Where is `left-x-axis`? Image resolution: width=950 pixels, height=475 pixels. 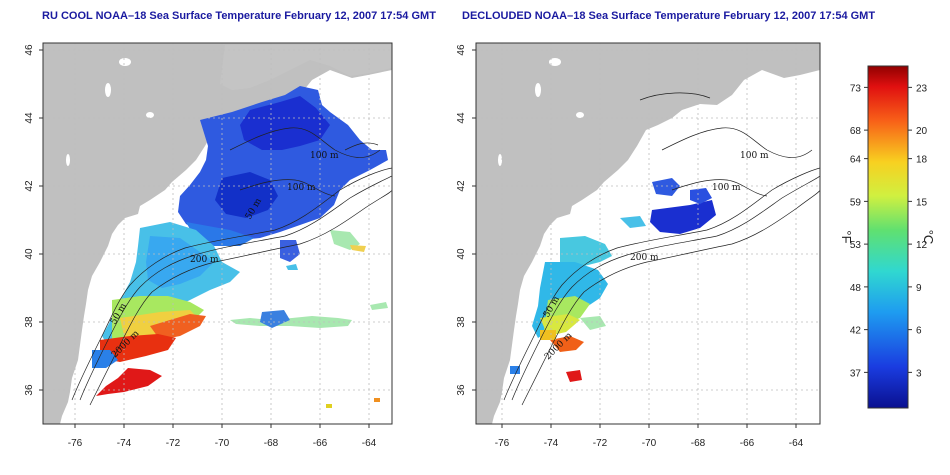 left-x-axis is located at coordinates (222, 426).